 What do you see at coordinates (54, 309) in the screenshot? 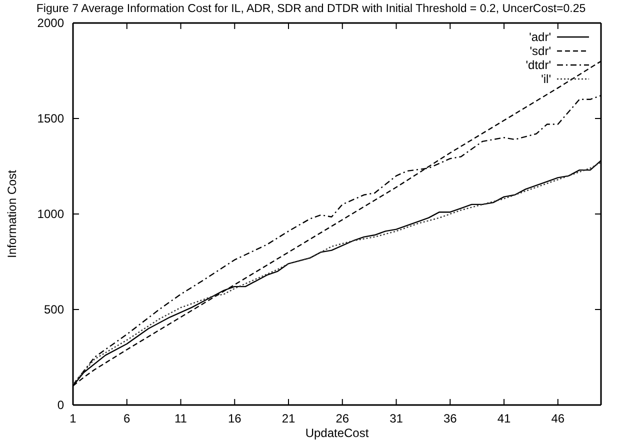
I see `y-tick-label: 500` at bounding box center [54, 309].